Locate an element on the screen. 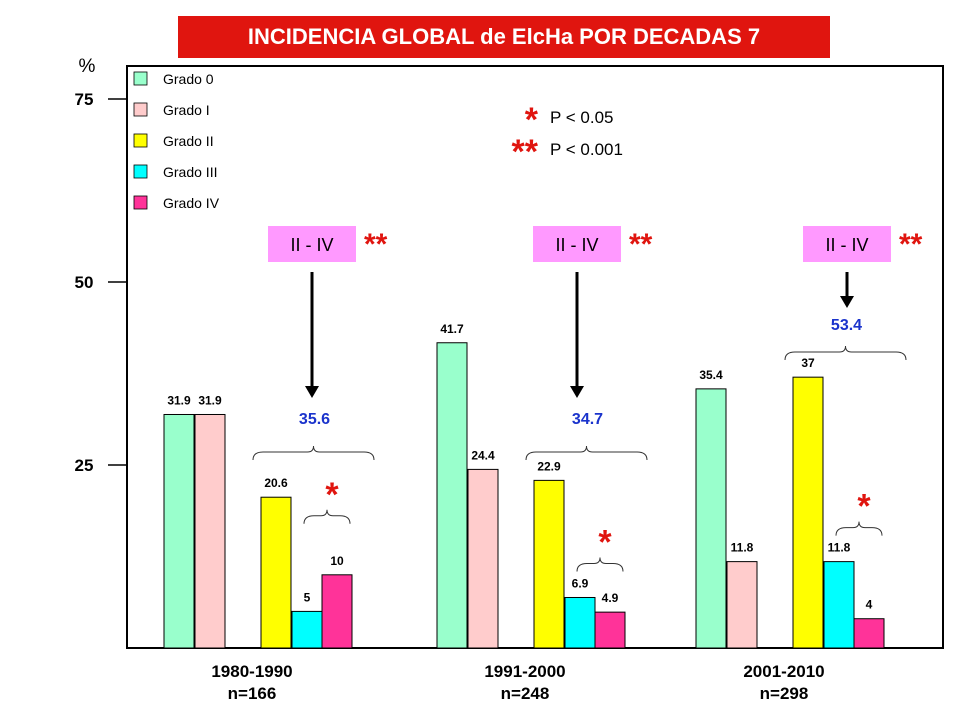  y-tick-label: 75 is located at coordinates (84, 99).